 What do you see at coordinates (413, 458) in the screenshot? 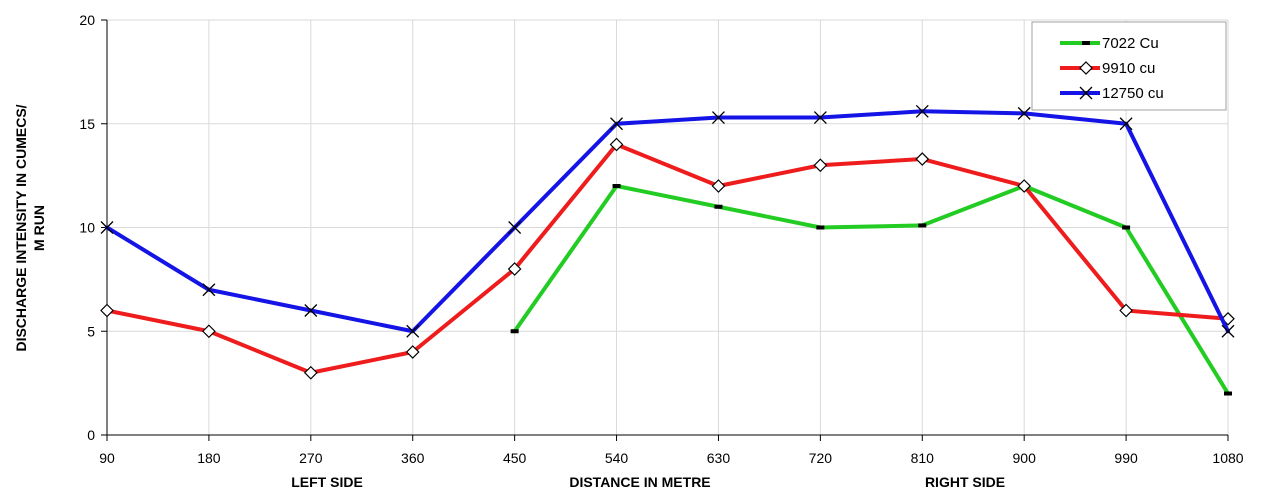
I see `x-tick-label: 360` at bounding box center [413, 458].